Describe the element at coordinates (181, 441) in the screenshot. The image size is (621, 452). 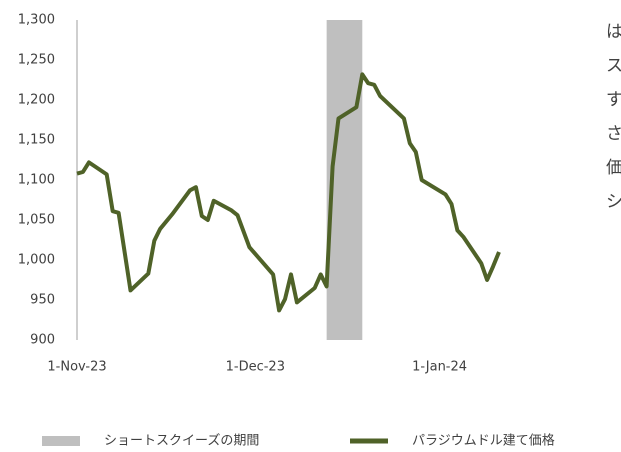
I see `legend-label: ショートスクイーズの期間` at that location.